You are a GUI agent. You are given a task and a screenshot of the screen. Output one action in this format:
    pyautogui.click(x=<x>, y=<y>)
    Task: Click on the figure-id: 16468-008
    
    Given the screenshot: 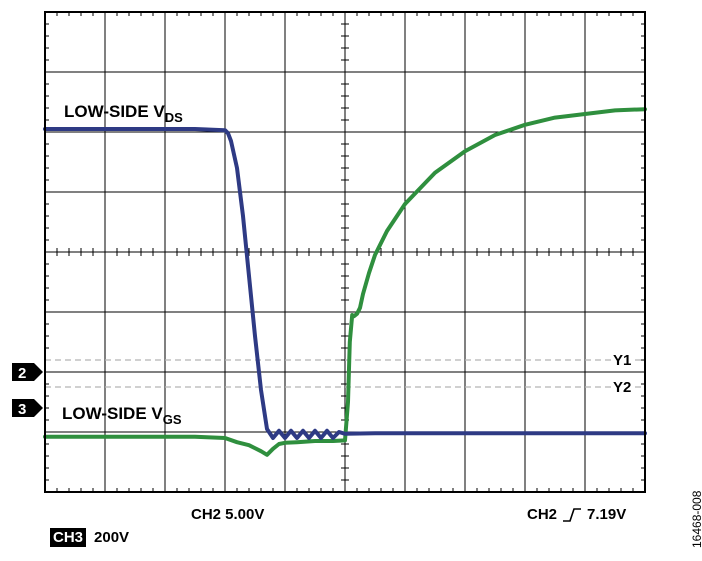 What is the action you would take?
    pyautogui.click(x=696, y=519)
    